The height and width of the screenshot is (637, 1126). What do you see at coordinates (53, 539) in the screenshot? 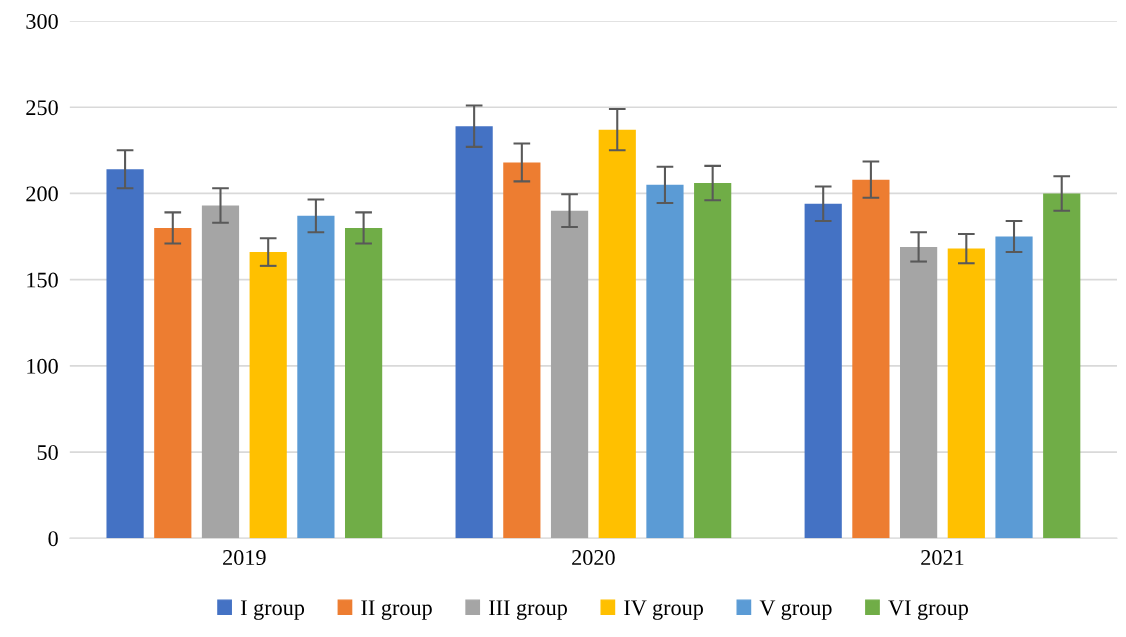
I see `y-tick-label: 0` at bounding box center [53, 539].